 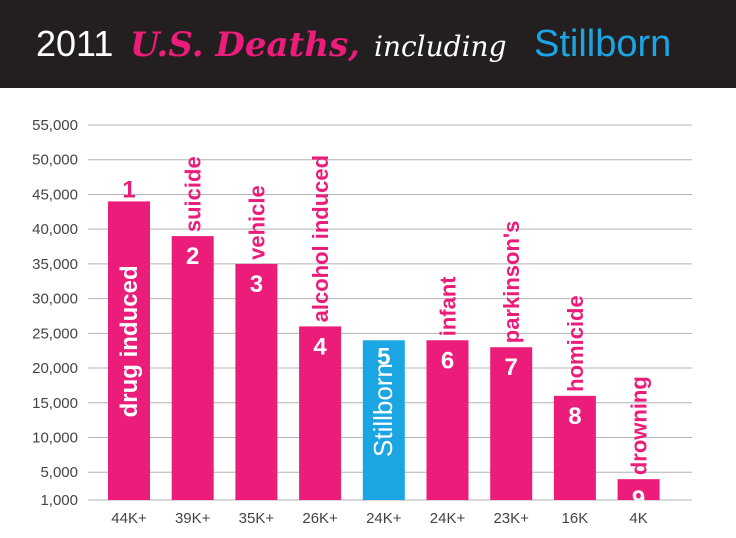 I want to click on category-label: suicide, so click(x=193, y=194).